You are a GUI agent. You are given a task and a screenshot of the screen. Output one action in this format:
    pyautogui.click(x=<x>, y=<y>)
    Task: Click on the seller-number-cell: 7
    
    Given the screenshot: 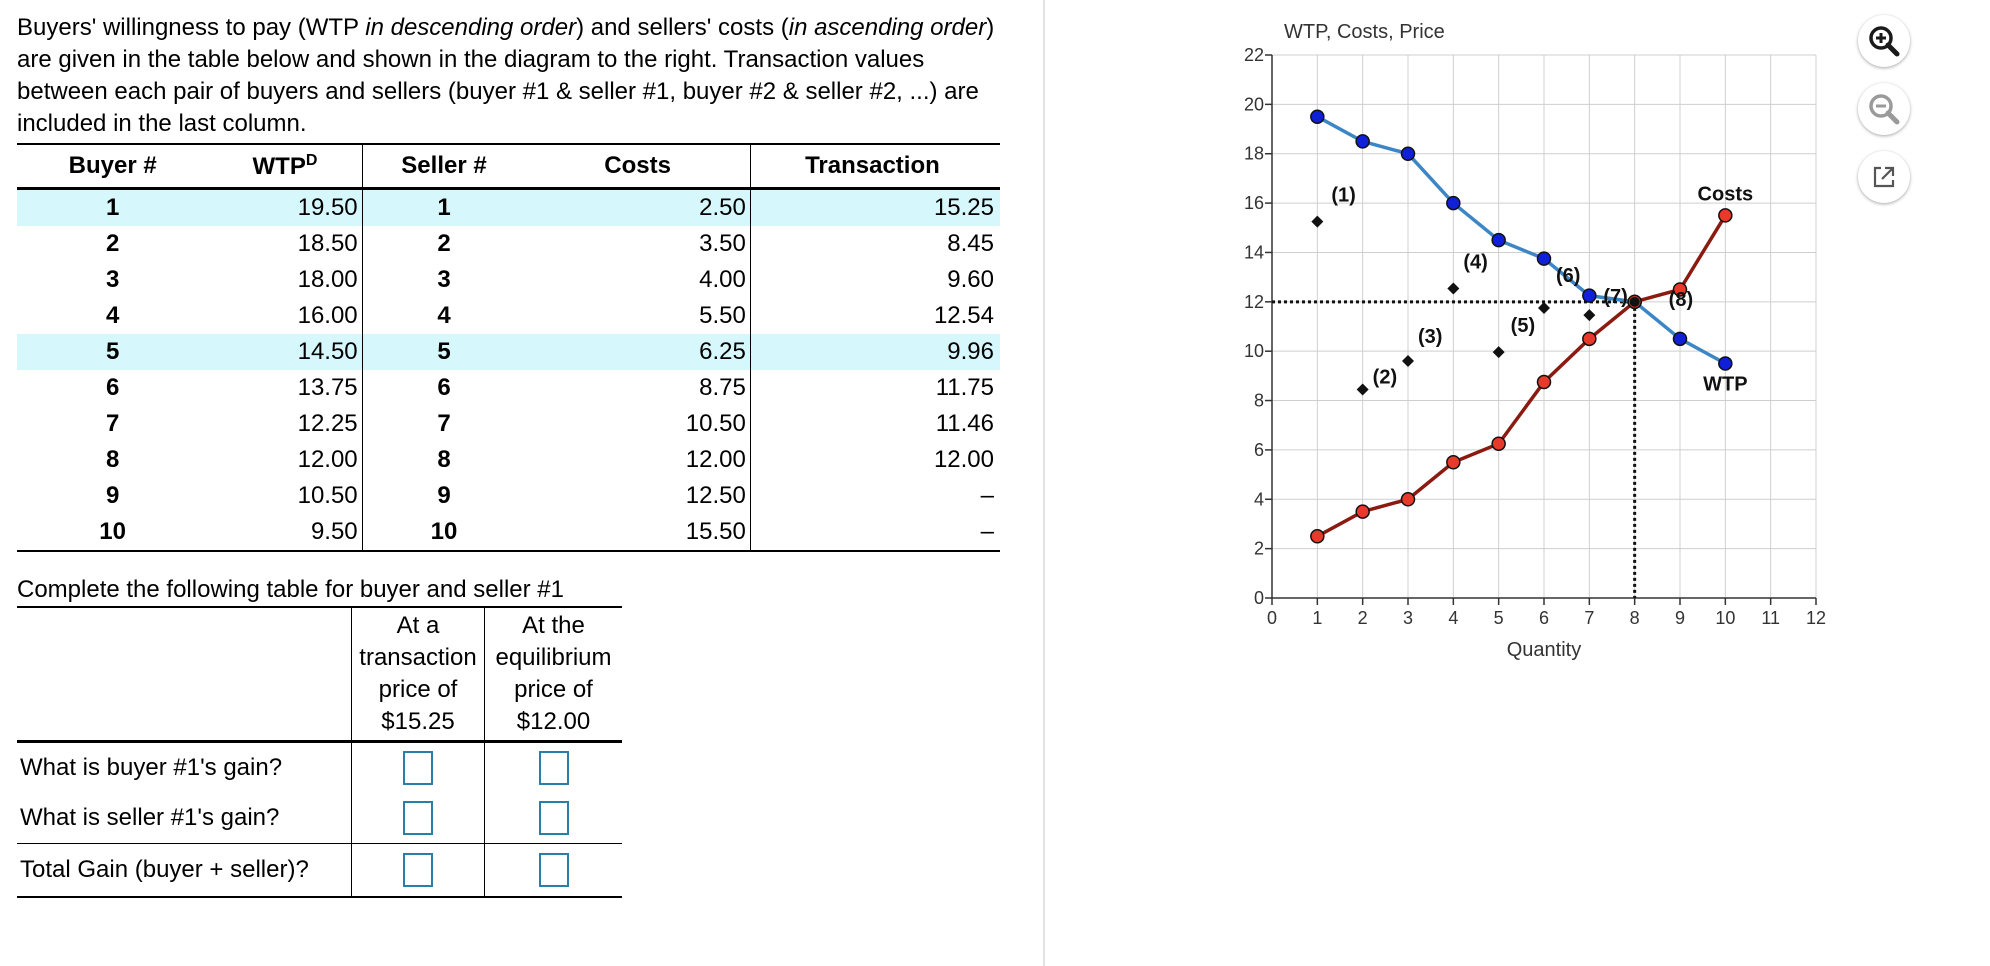 What is the action you would take?
    pyautogui.click(x=444, y=423)
    